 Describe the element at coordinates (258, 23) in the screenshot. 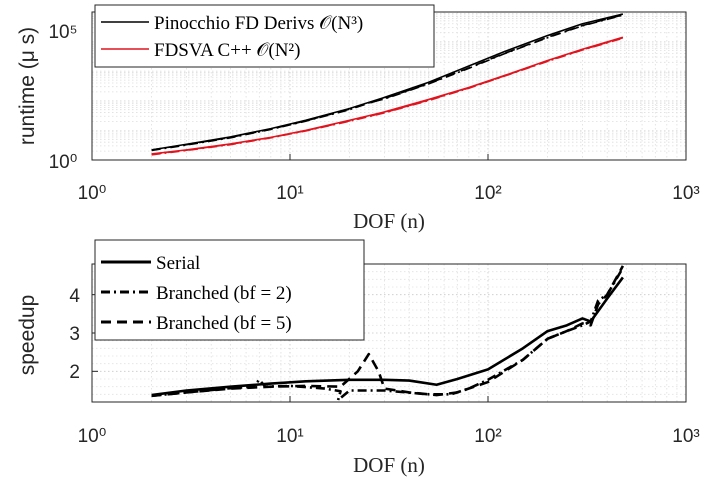

I see `legend-label-pinocchio: Pinocchio FD Derivs 𝒪(N³)` at that location.